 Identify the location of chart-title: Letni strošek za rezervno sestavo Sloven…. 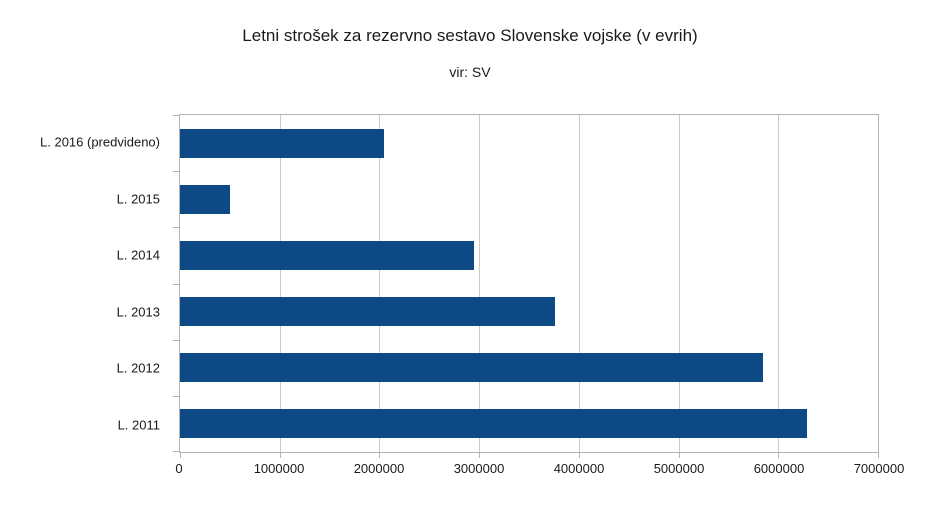
(470, 35).